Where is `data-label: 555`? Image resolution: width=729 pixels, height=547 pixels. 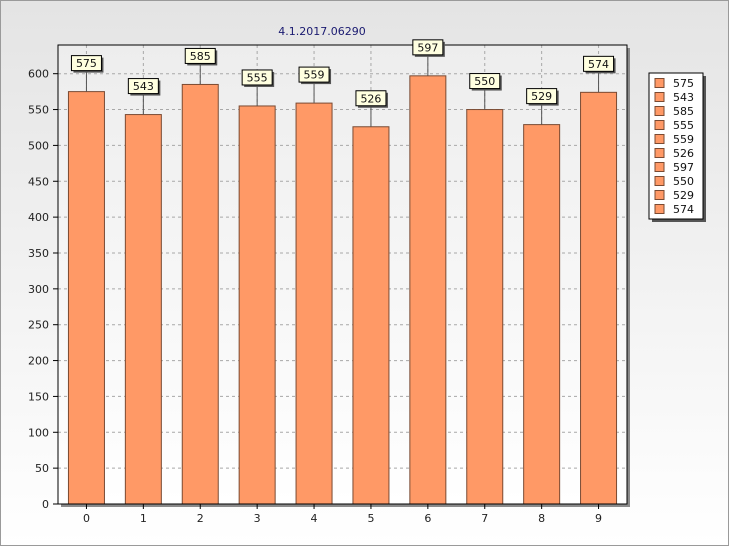
data-label: 555 is located at coordinates (257, 77).